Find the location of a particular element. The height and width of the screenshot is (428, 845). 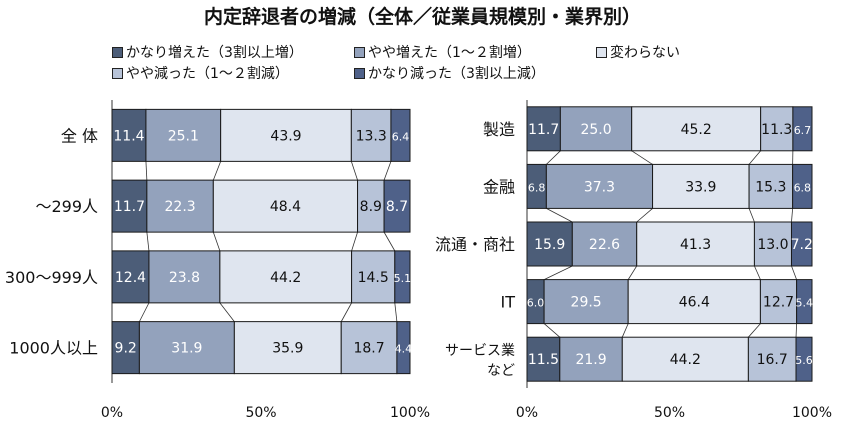

data-label: 45.2 is located at coordinates (696, 130).